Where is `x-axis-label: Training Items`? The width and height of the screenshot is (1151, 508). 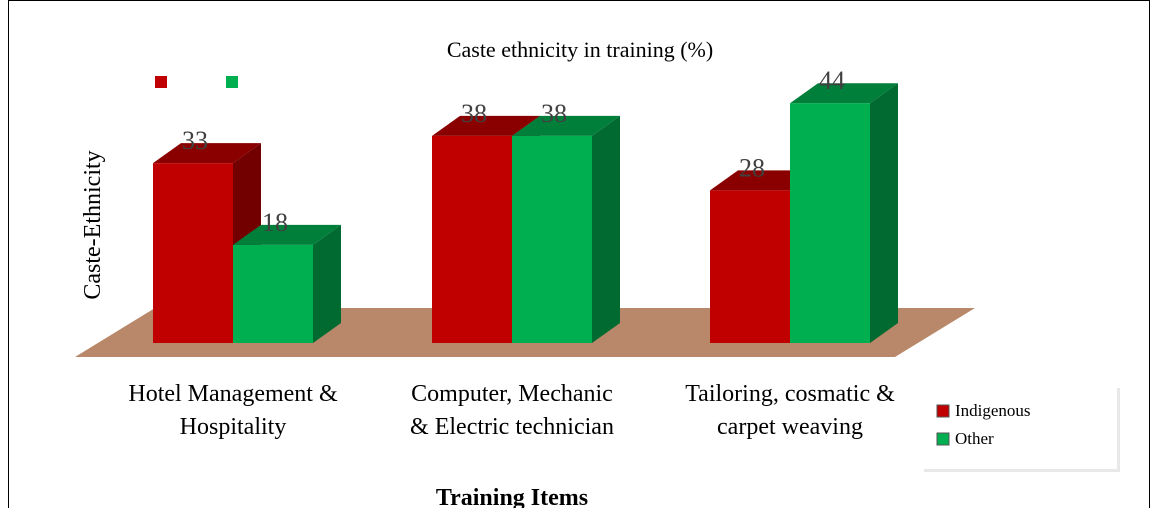
x-axis-label: Training Items is located at coordinates (512, 496).